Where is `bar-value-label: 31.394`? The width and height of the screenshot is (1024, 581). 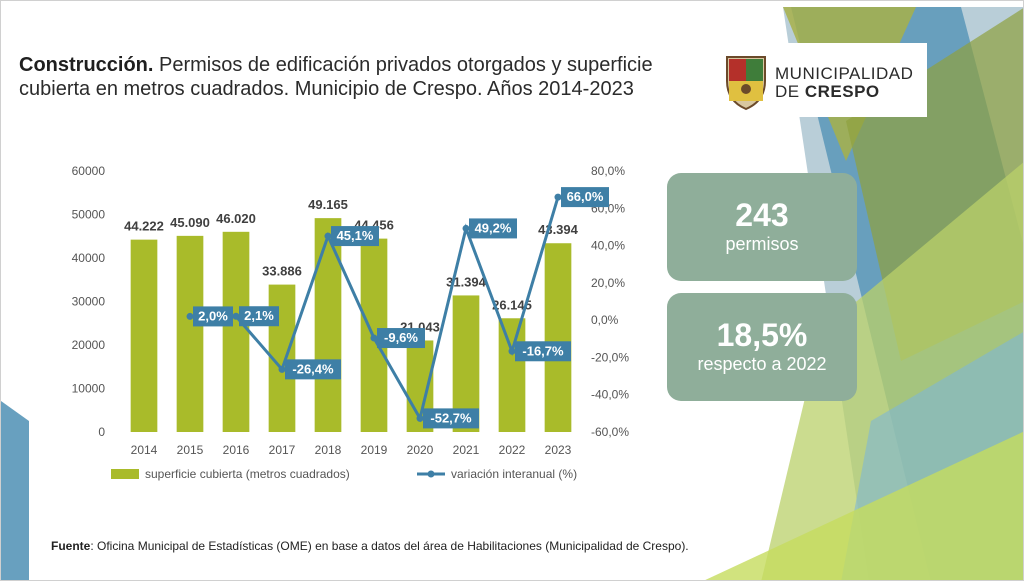
bar-value-label: 31.394 is located at coordinates (466, 281).